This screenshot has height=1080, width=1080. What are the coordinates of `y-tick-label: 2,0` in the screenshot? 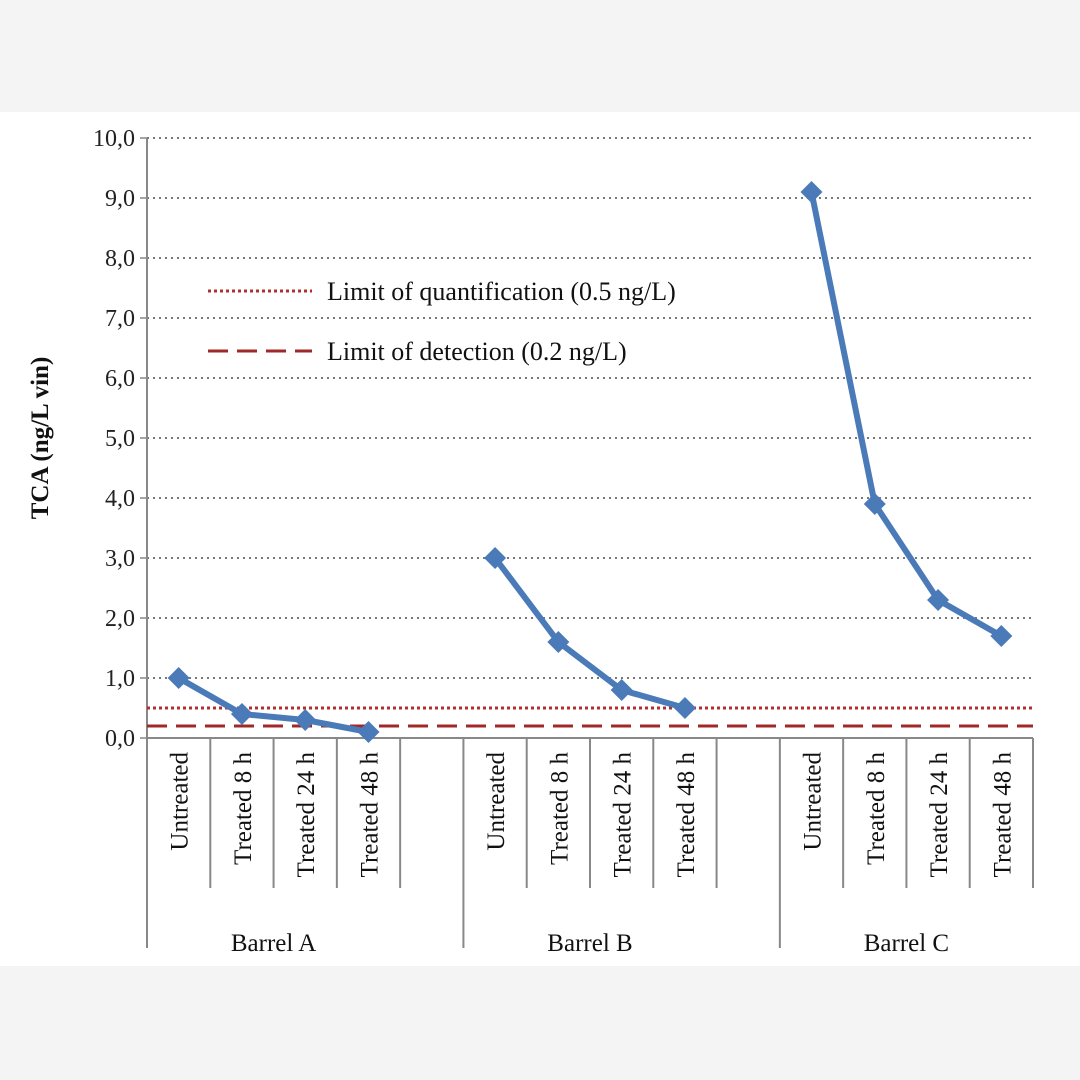 It's located at (120, 619).